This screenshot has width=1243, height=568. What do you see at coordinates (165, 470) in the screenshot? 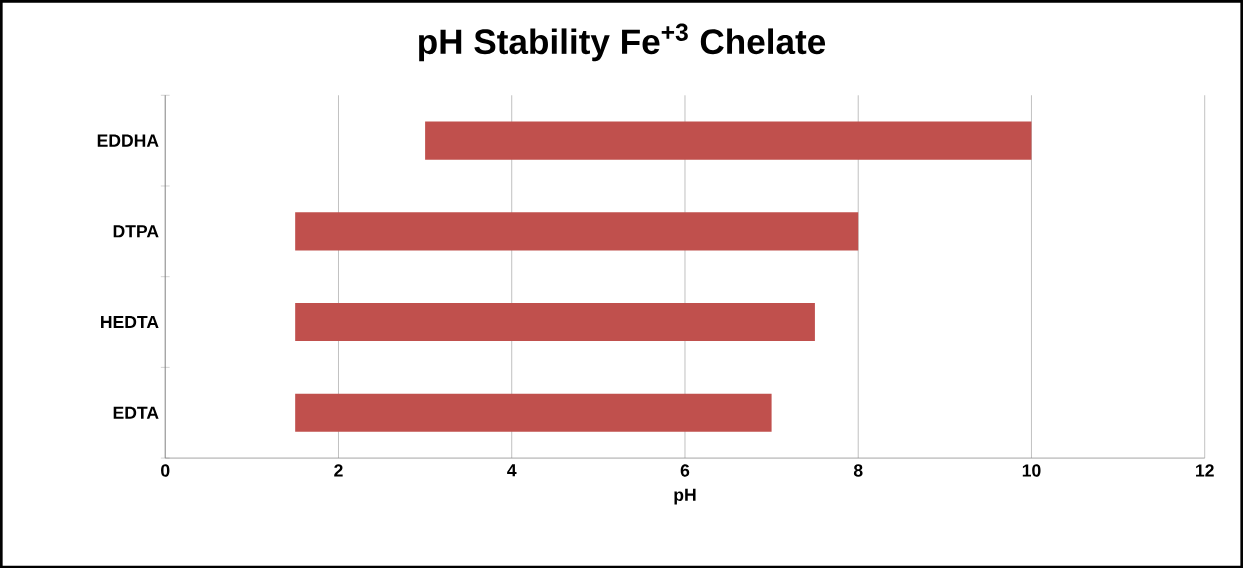
I see `x-tick-label: 0` at bounding box center [165, 470].